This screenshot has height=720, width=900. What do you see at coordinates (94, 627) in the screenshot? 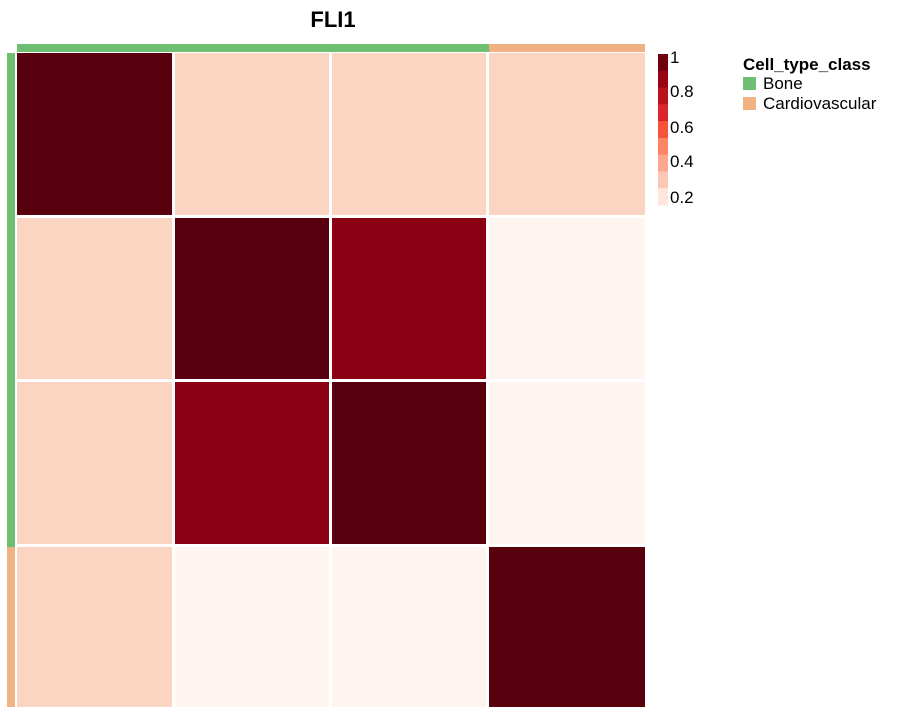
I see `heatmap-cell-r4-c1` at bounding box center [94, 627].